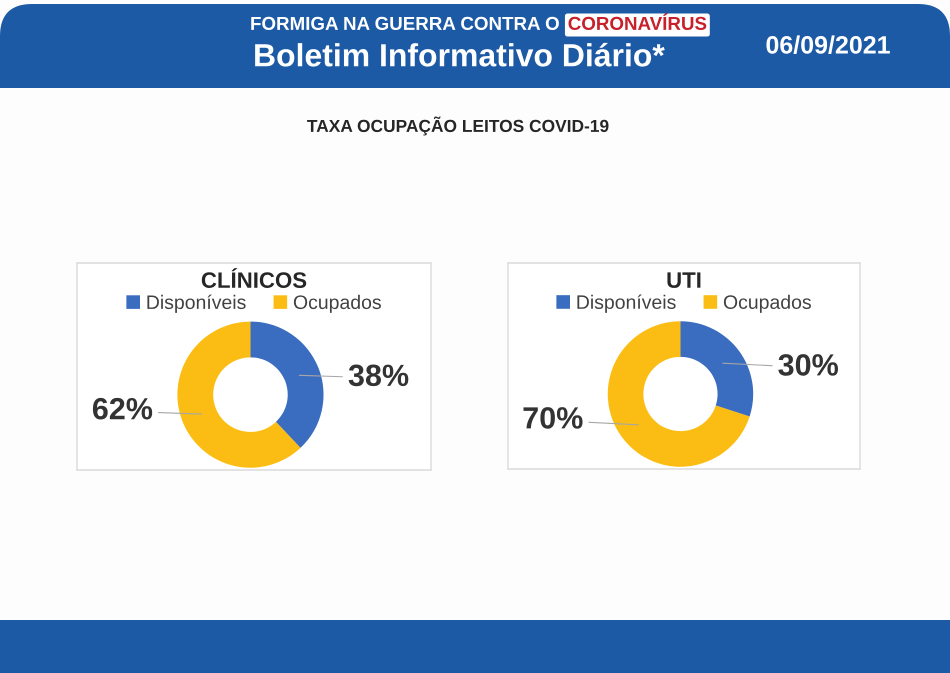 Image resolution: width=950 pixels, height=673 pixels. I want to click on text: TAXA OCUPAÇÃO LEITOS COVID-19, so click(457, 126).